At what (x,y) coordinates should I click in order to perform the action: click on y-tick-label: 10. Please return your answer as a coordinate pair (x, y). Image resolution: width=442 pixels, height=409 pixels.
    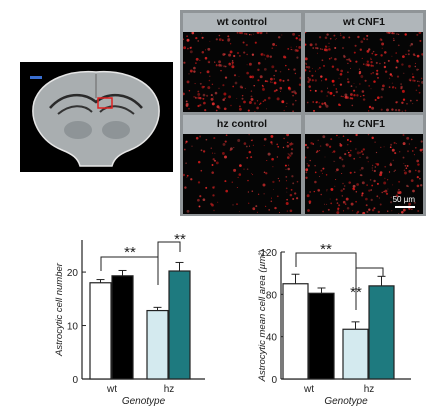
    Looking at the image, I should click on (73, 327).